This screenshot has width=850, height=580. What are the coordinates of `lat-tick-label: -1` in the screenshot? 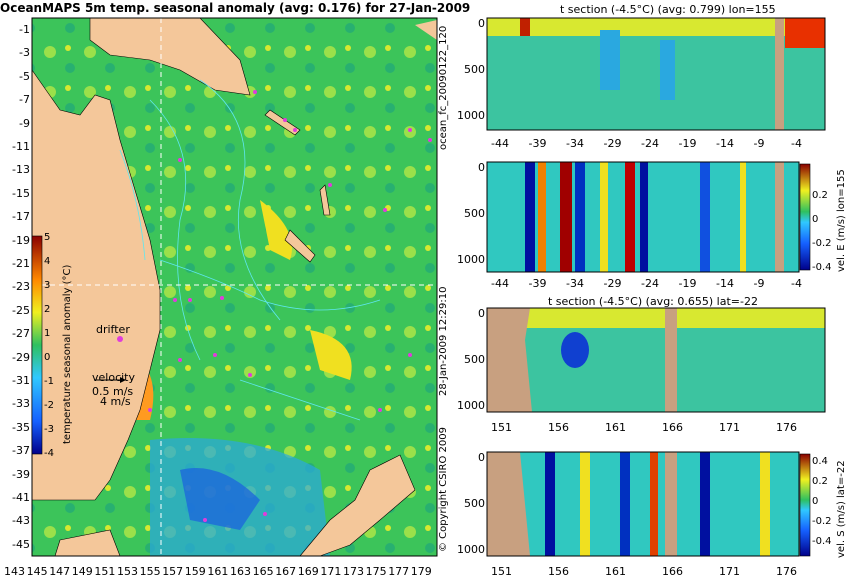 It's located at (24, 29).